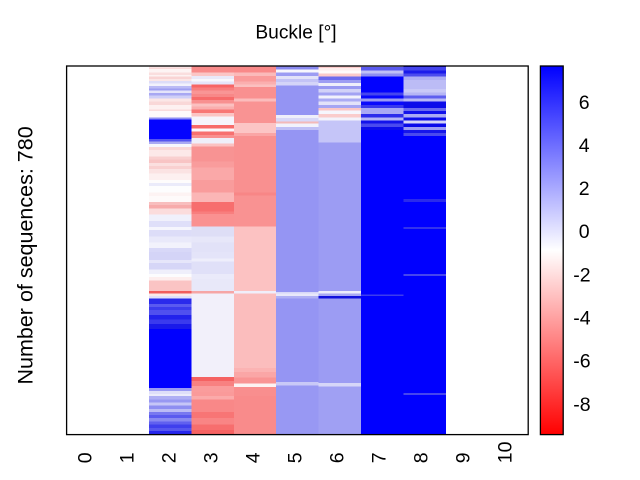  Describe the element at coordinates (581, 362) in the screenshot. I see `svg-text: -6` at that location.